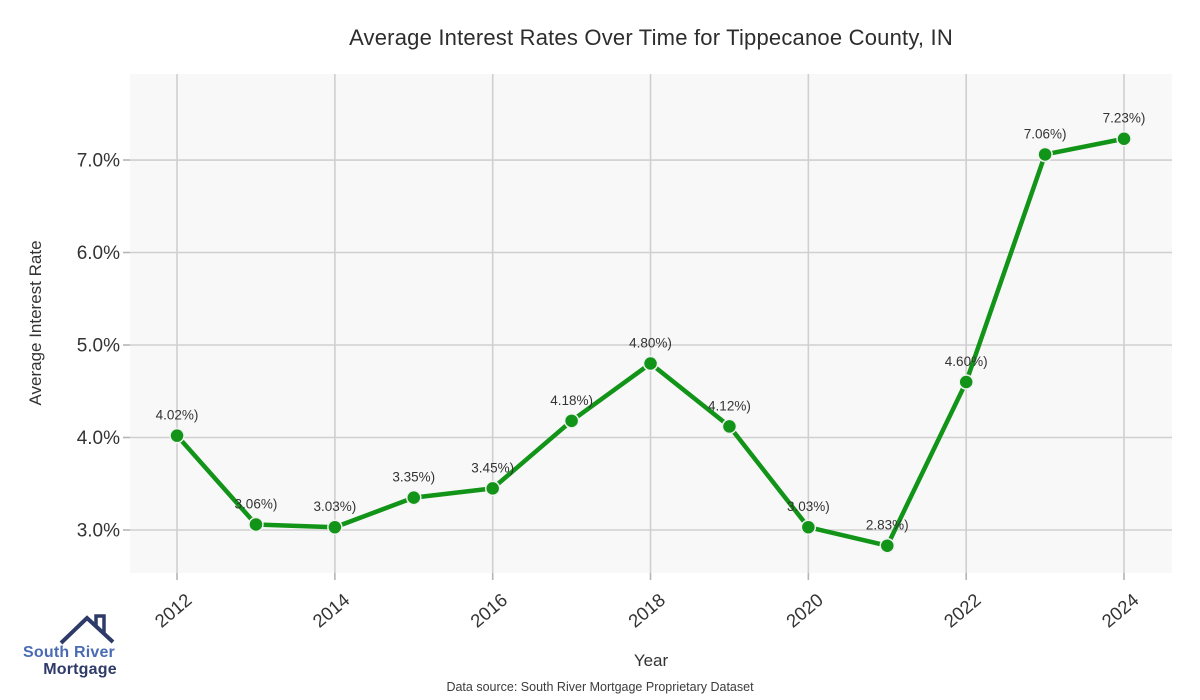 Image resolution: width=1200 pixels, height=700 pixels. What do you see at coordinates (488, 610) in the screenshot?
I see `x-tick-label: 2016` at bounding box center [488, 610].